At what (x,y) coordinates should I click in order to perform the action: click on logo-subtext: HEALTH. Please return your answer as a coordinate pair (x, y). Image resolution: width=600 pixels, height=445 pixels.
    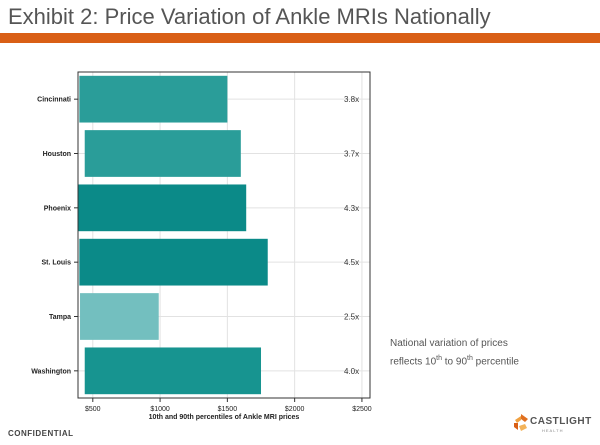
    Looking at the image, I should click on (553, 430).